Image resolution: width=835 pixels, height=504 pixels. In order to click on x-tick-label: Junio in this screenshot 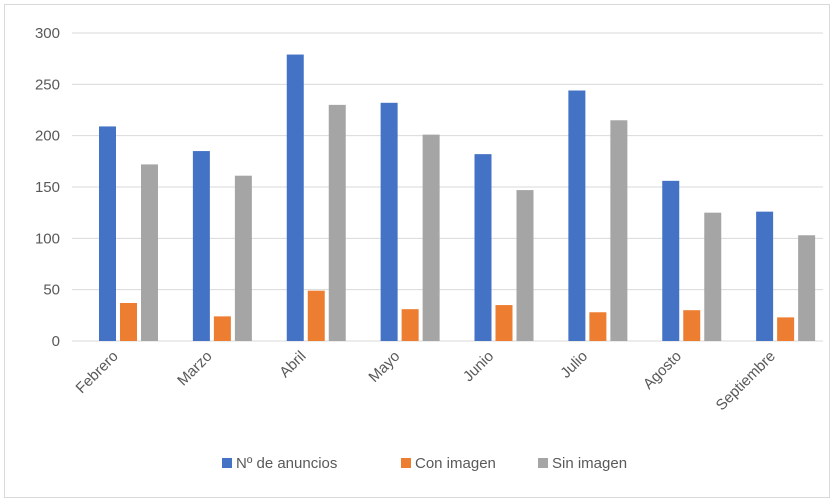, I will do `click(478, 366)`.